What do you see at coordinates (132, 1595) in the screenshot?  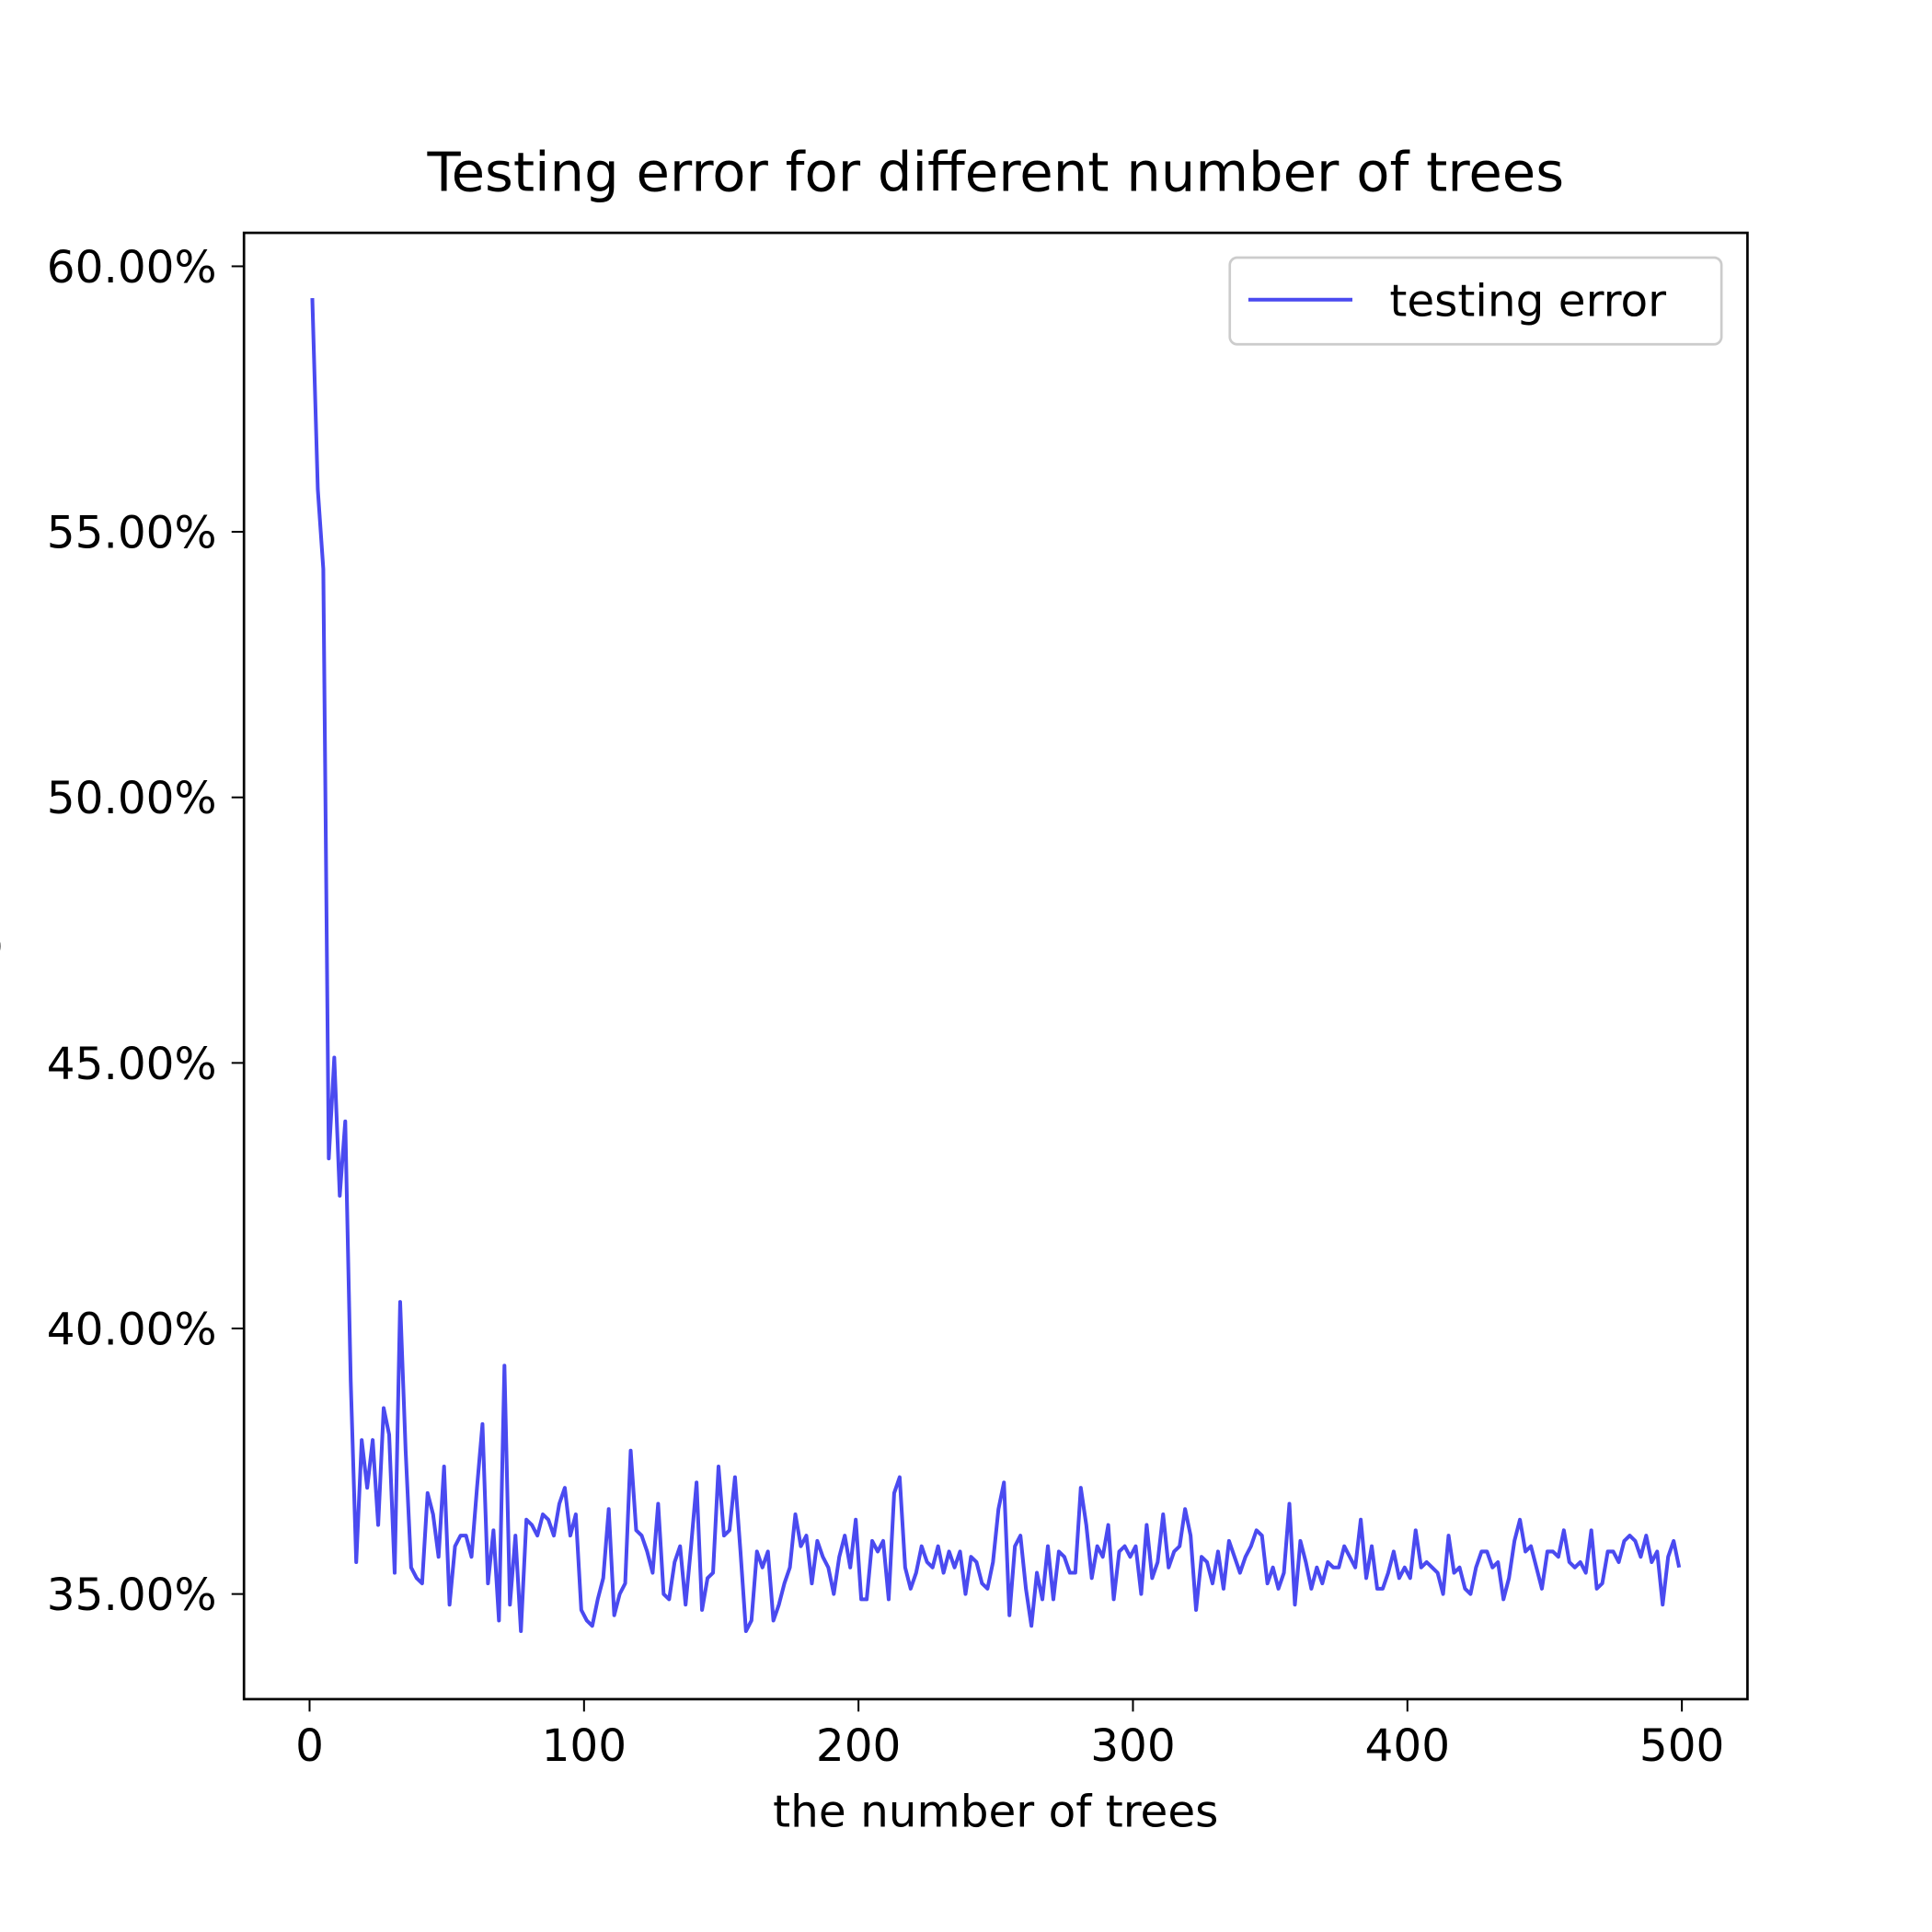 I see `y-tick-label: 35.00%` at bounding box center [132, 1595].